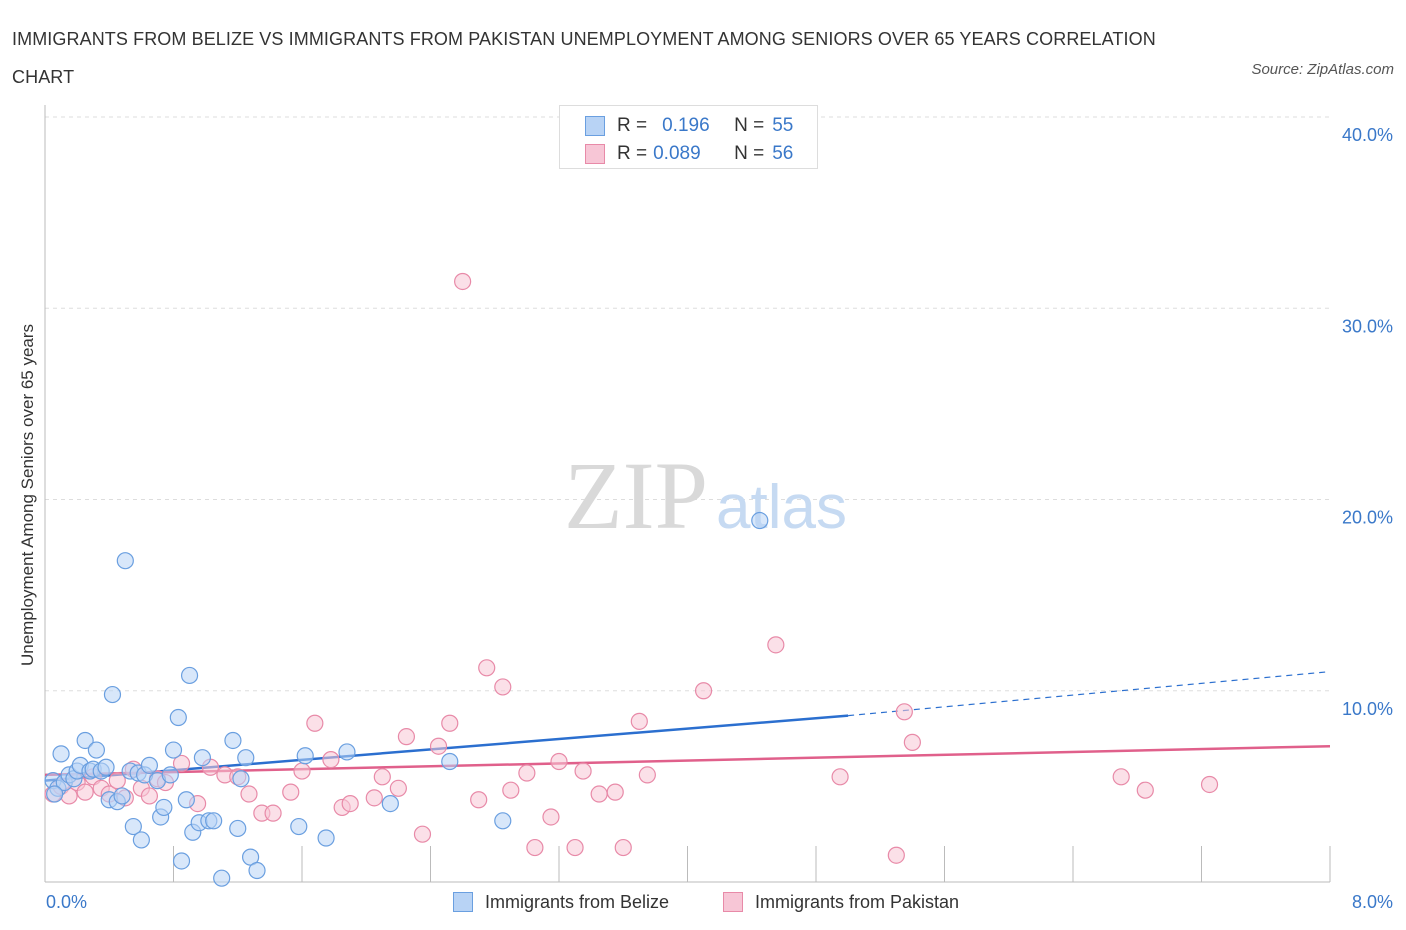  I want to click on watermark: ZIP atlas, so click(705, 495).